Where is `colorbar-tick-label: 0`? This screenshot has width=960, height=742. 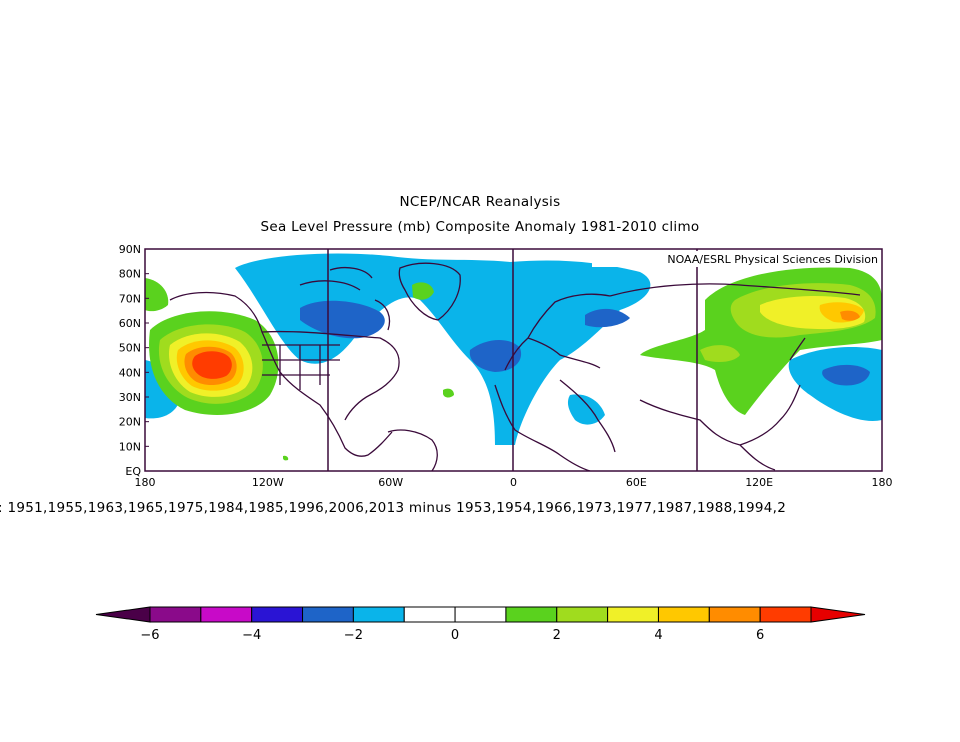
colorbar-tick-label: 0 is located at coordinates (455, 635).